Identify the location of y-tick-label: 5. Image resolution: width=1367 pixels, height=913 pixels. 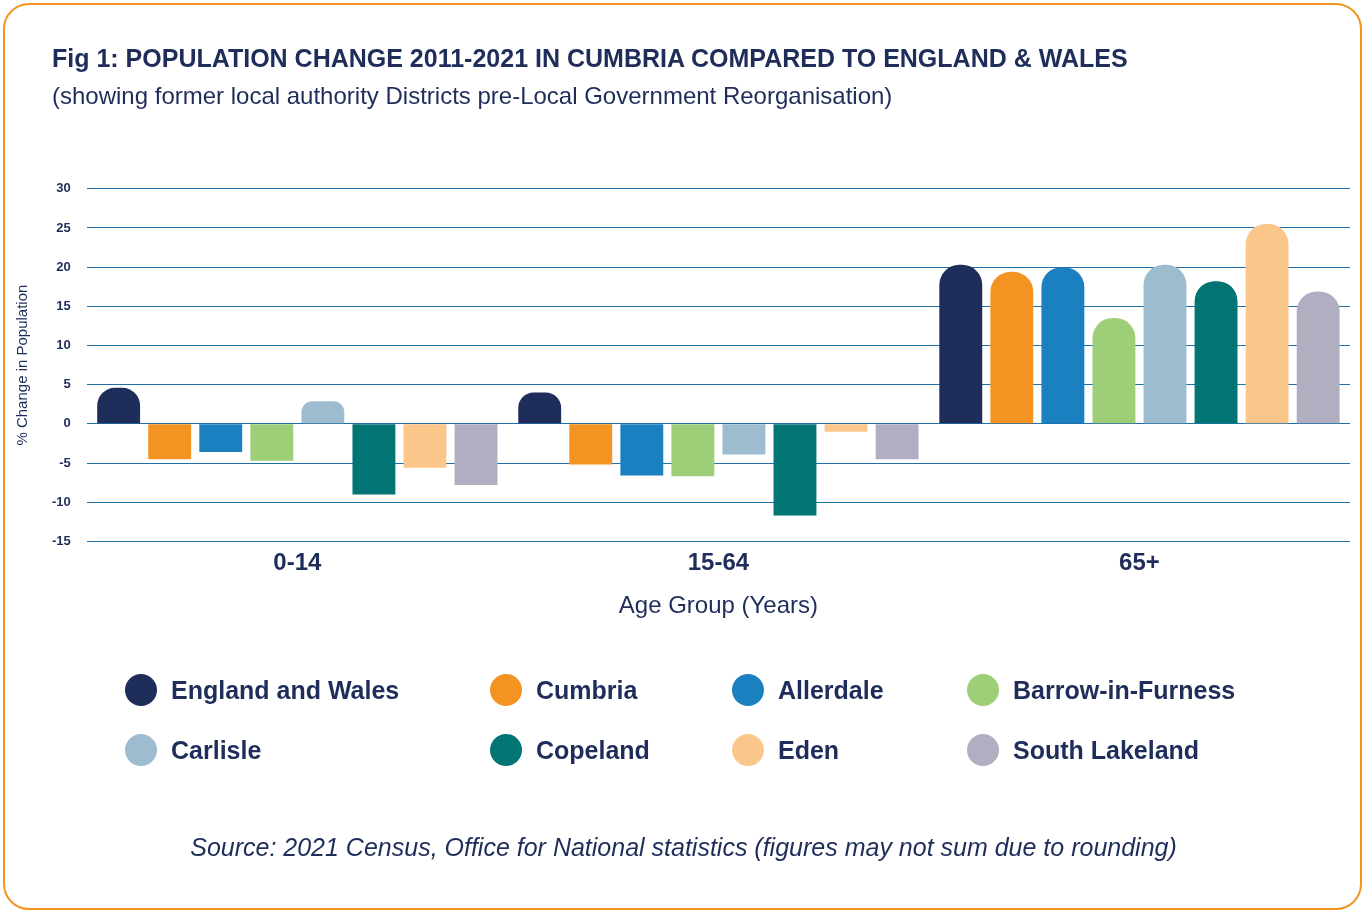
(67, 384).